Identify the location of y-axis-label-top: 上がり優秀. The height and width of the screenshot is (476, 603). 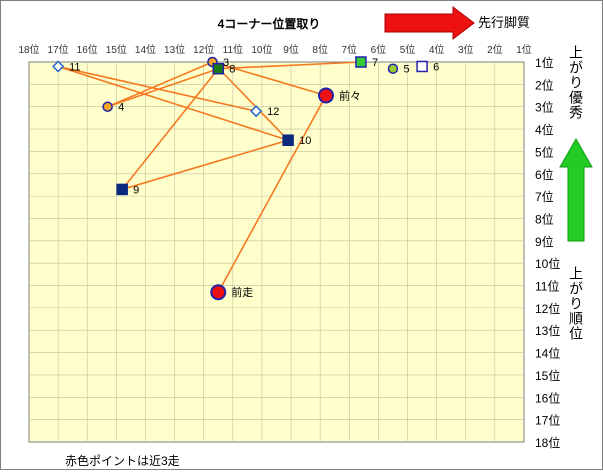
(576, 82).